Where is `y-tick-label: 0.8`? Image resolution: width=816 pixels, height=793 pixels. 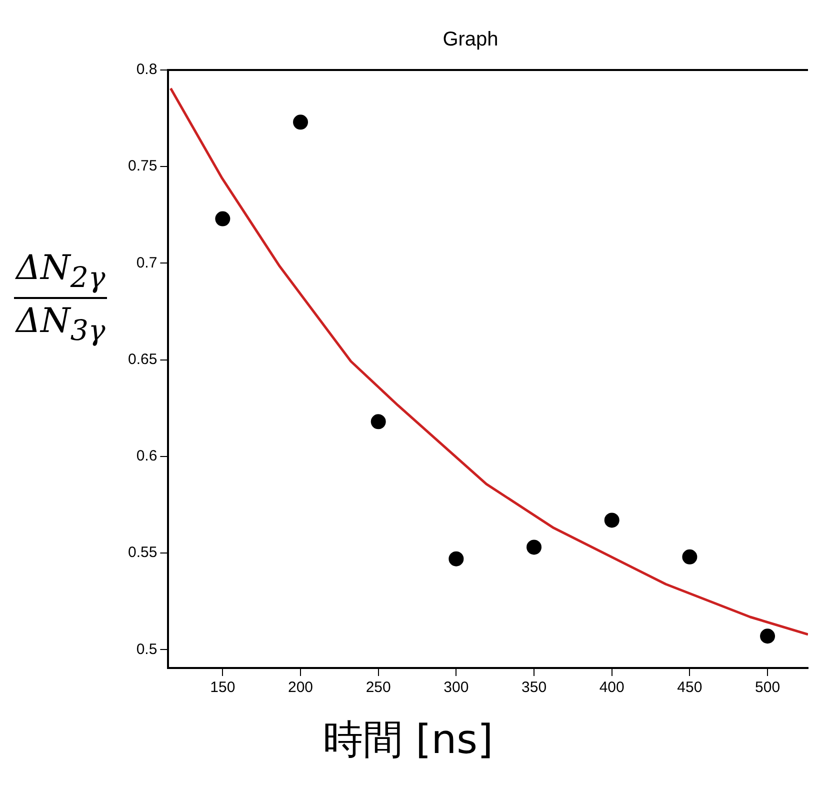 y-tick-label: 0.8 is located at coordinates (147, 69).